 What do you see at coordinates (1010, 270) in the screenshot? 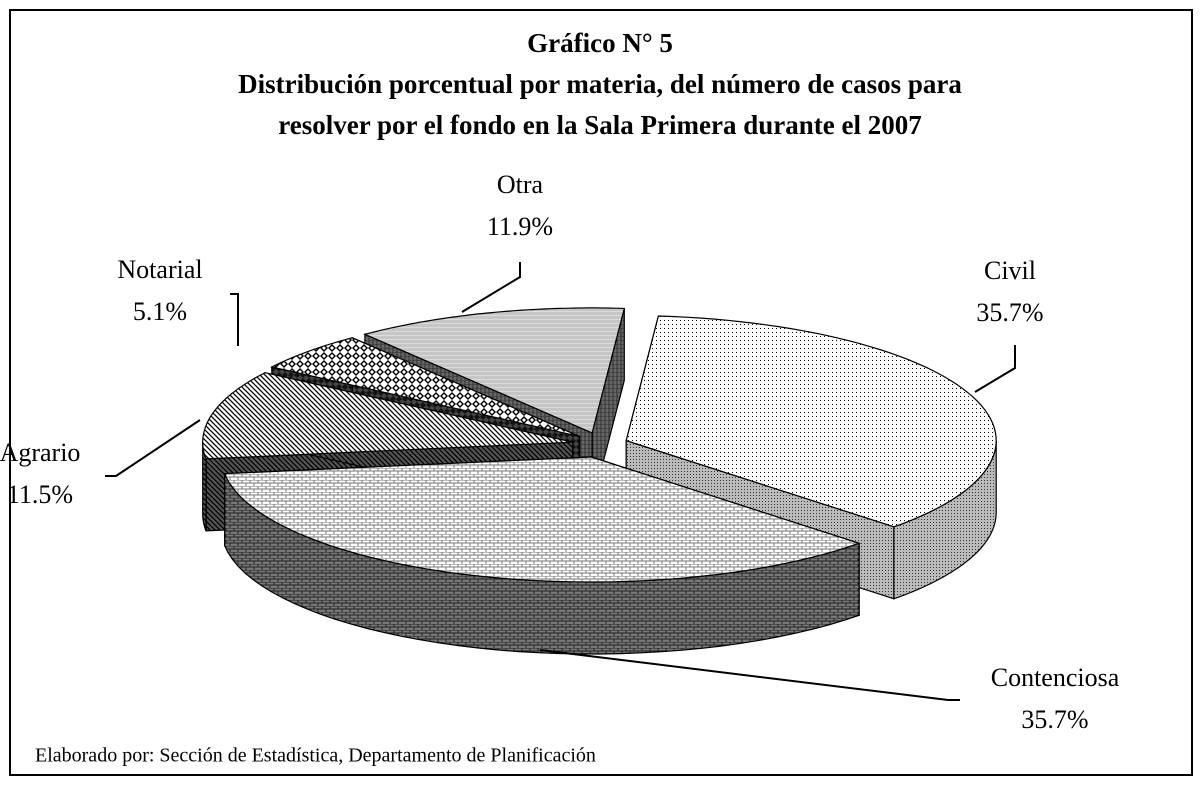
I see `slice-label: Civil` at bounding box center [1010, 270].